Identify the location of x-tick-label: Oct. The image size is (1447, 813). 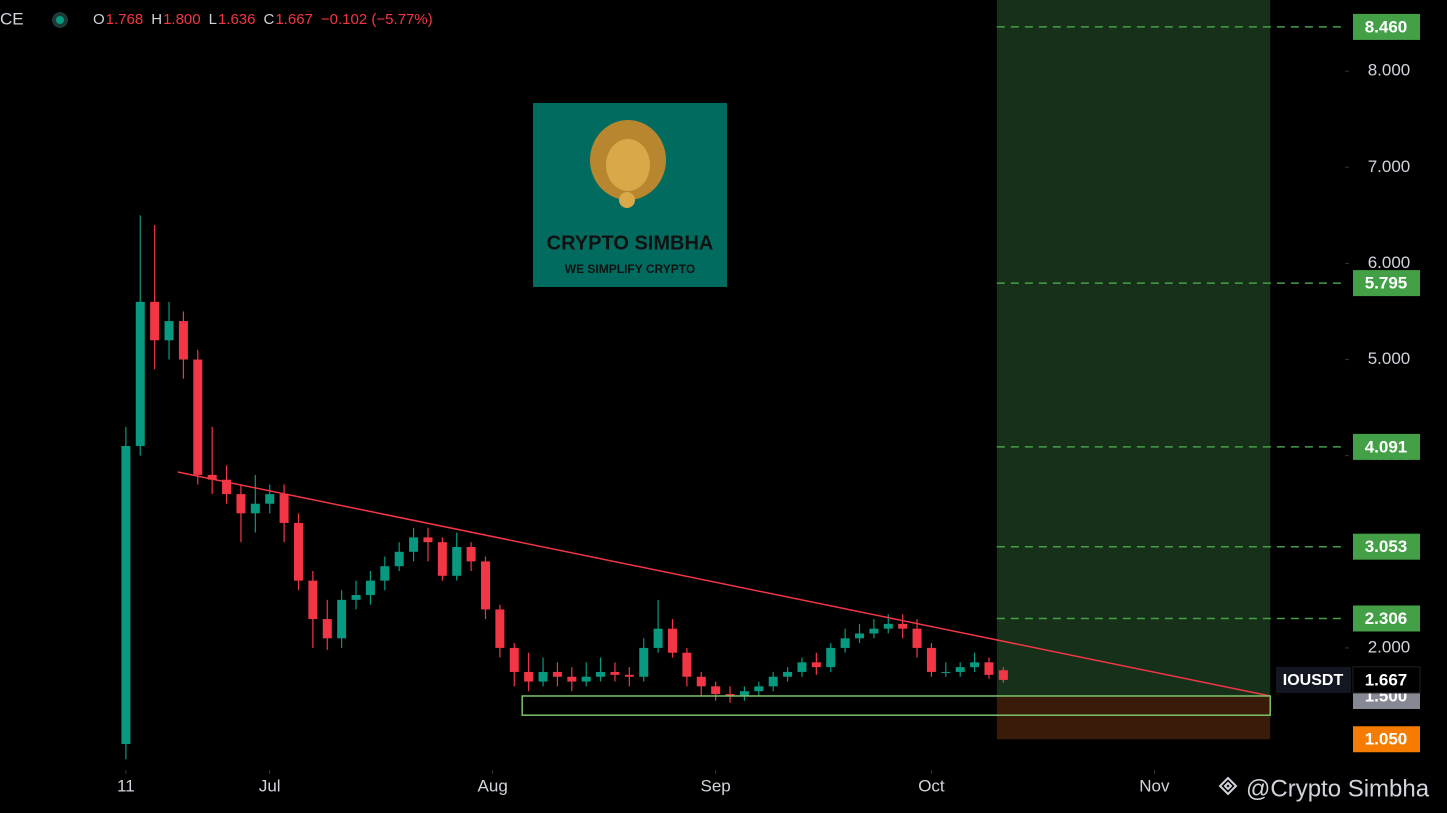
(931, 785).